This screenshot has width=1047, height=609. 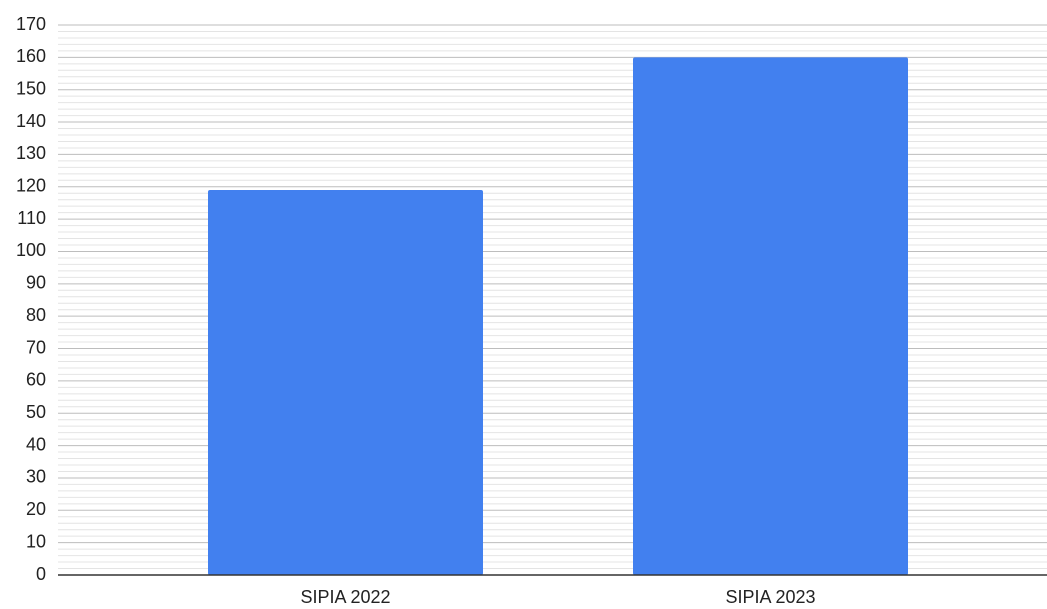 I want to click on x-tick-label: SIPIA 2022, so click(x=345, y=597).